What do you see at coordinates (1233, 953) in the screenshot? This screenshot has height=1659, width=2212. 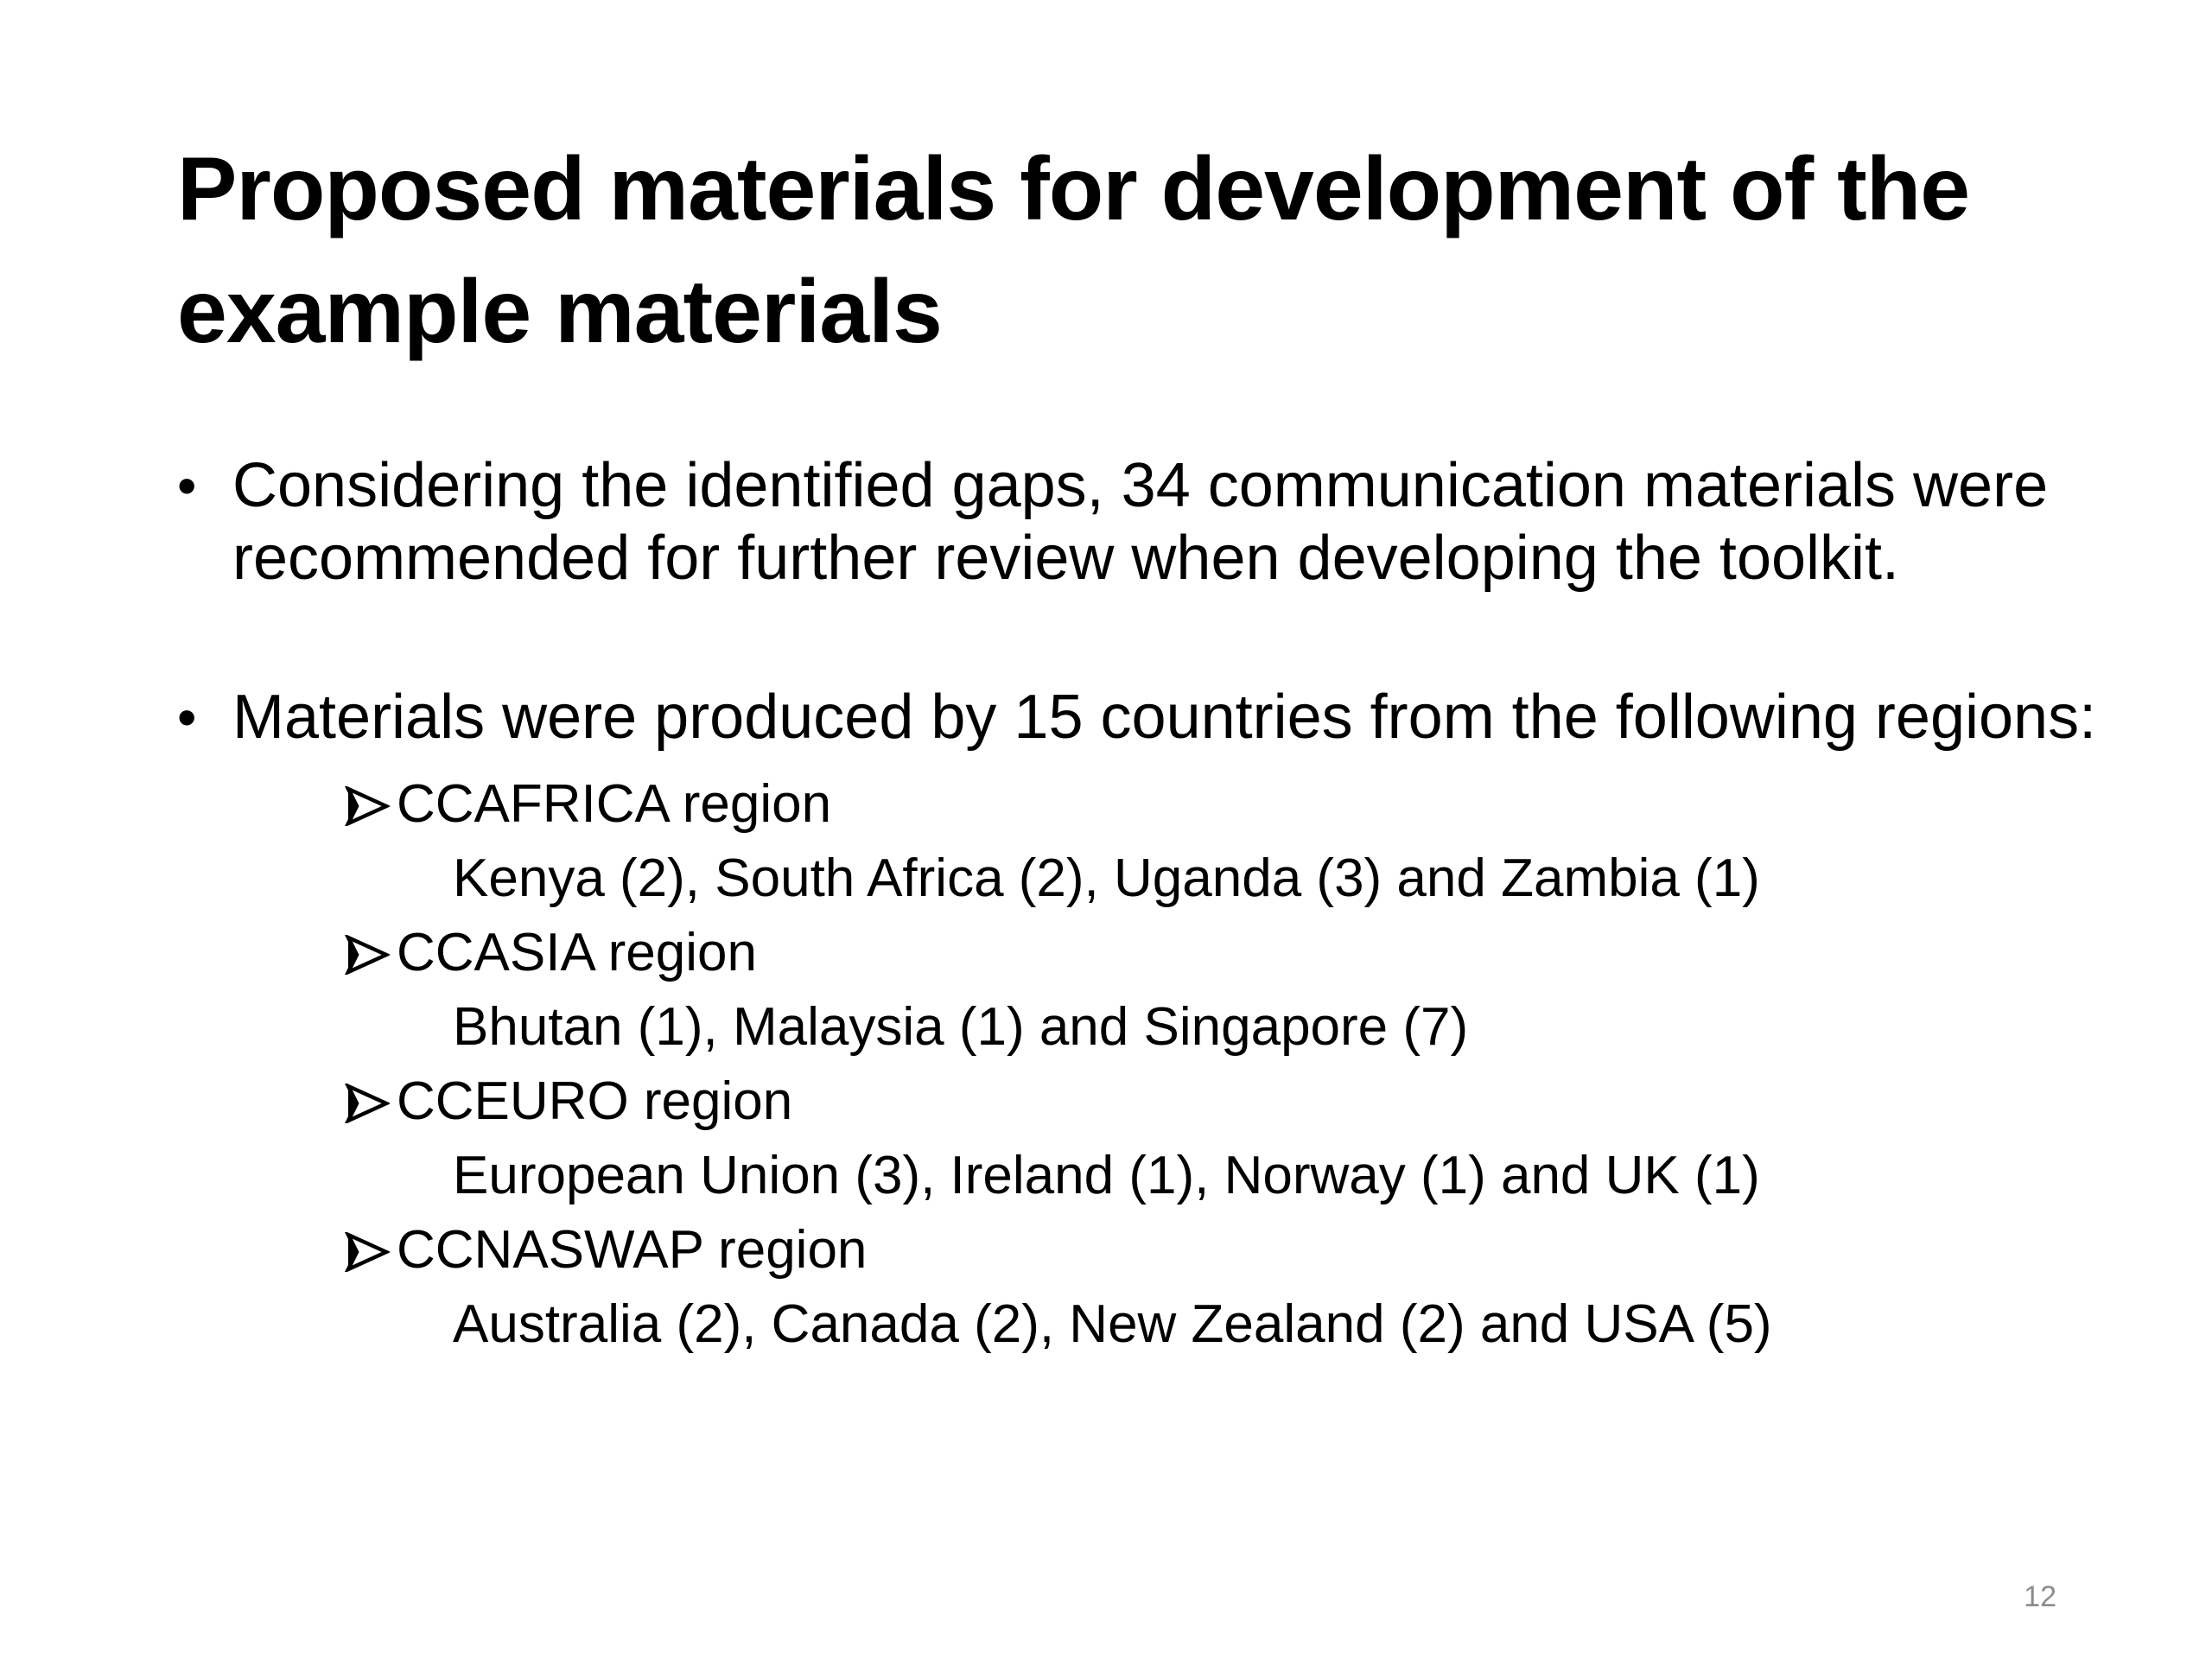 I see `region-heading: CCASIA region` at bounding box center [1233, 953].